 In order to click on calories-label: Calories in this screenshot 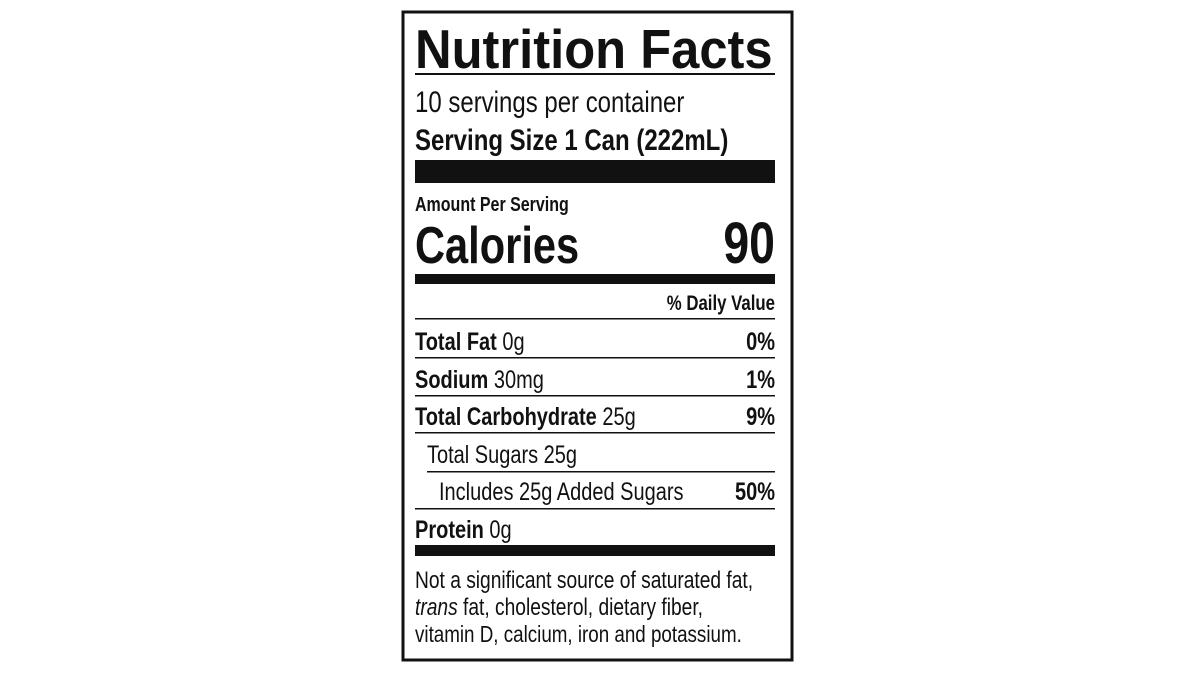, I will do `click(497, 245)`.